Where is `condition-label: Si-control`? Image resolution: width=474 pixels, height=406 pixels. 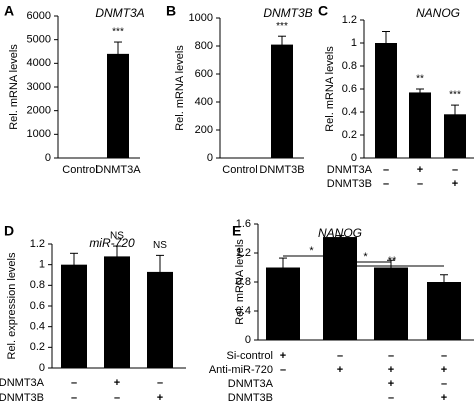
condition-label: Si-control is located at coordinates (250, 356).